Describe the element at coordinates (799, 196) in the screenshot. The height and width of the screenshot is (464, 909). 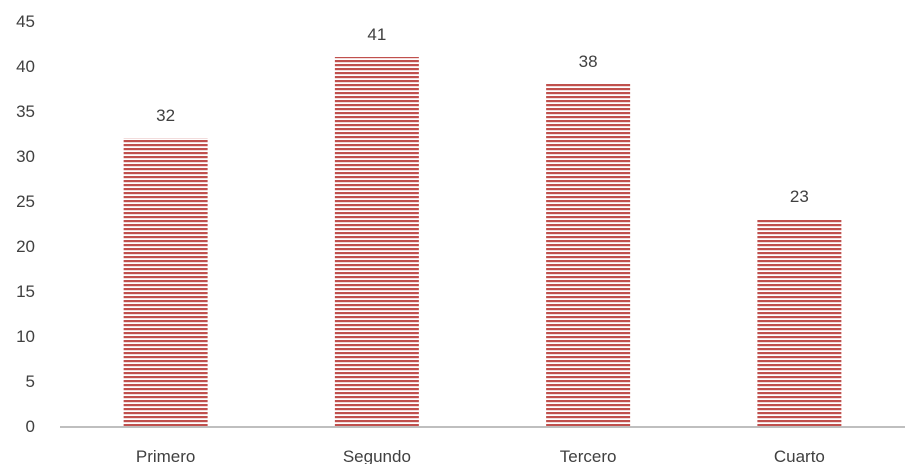
I see `data-label: 23` at that location.